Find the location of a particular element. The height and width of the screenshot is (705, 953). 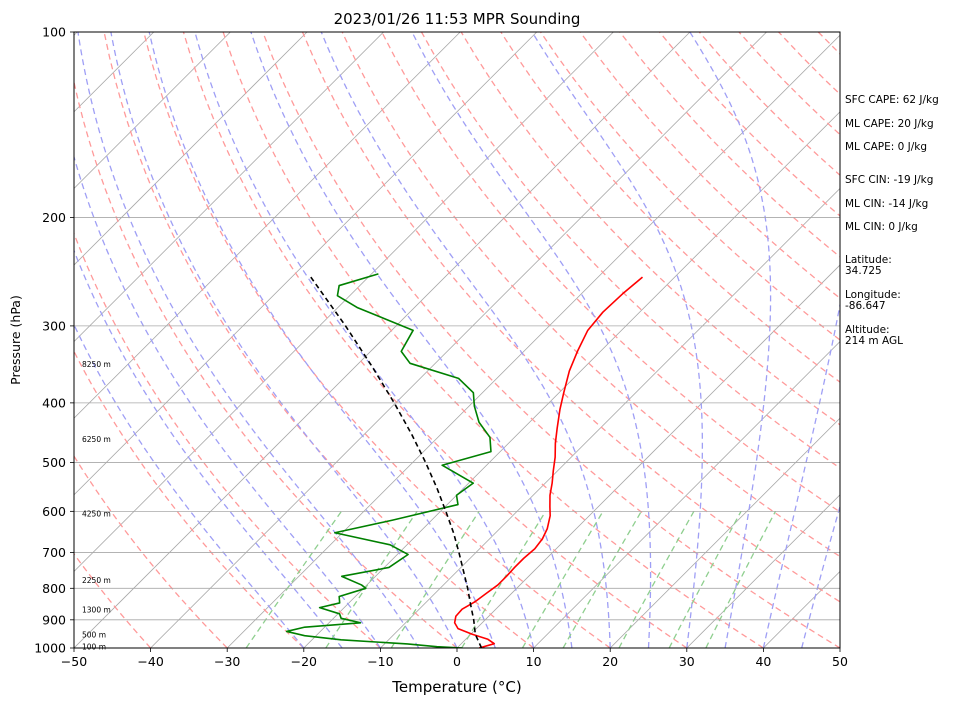

temperature-profile is located at coordinates (548, 462).